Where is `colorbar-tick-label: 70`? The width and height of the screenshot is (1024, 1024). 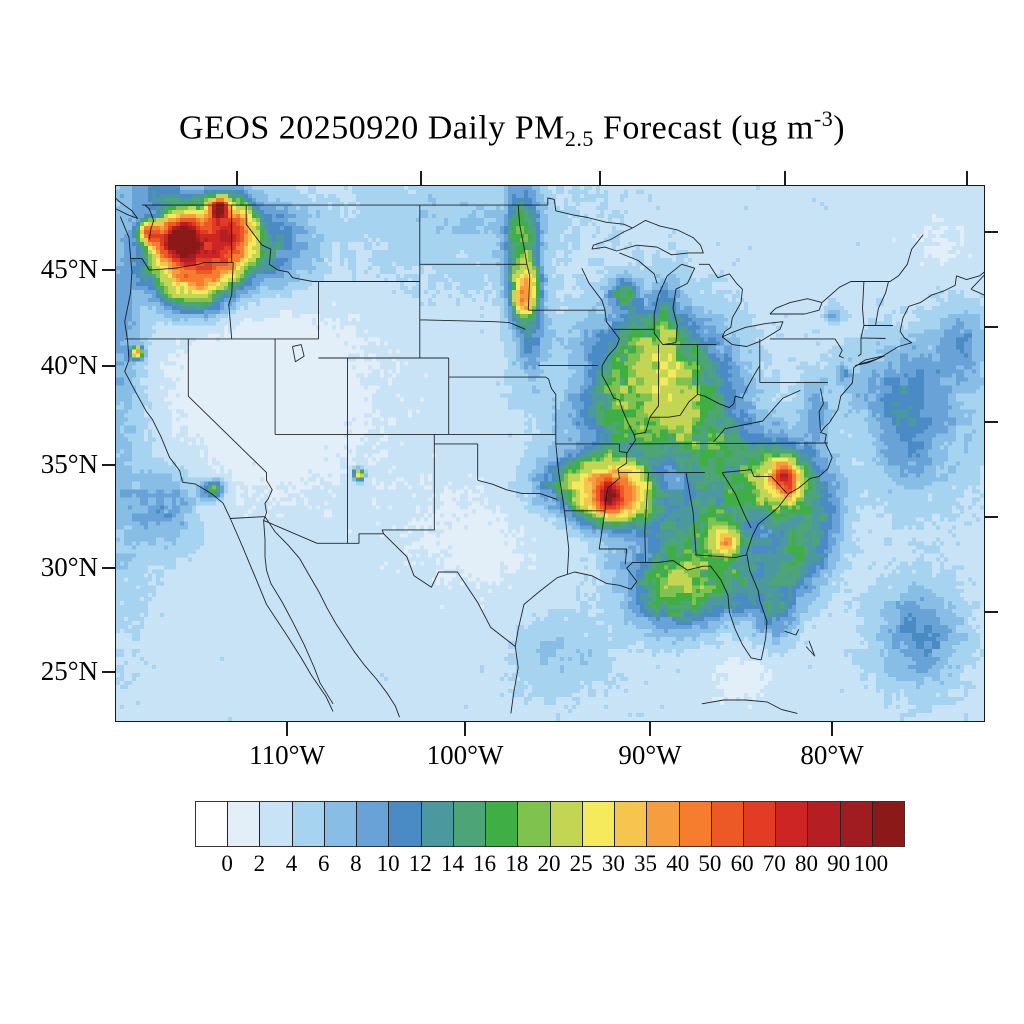 colorbar-tick-label: 70 is located at coordinates (774, 863).